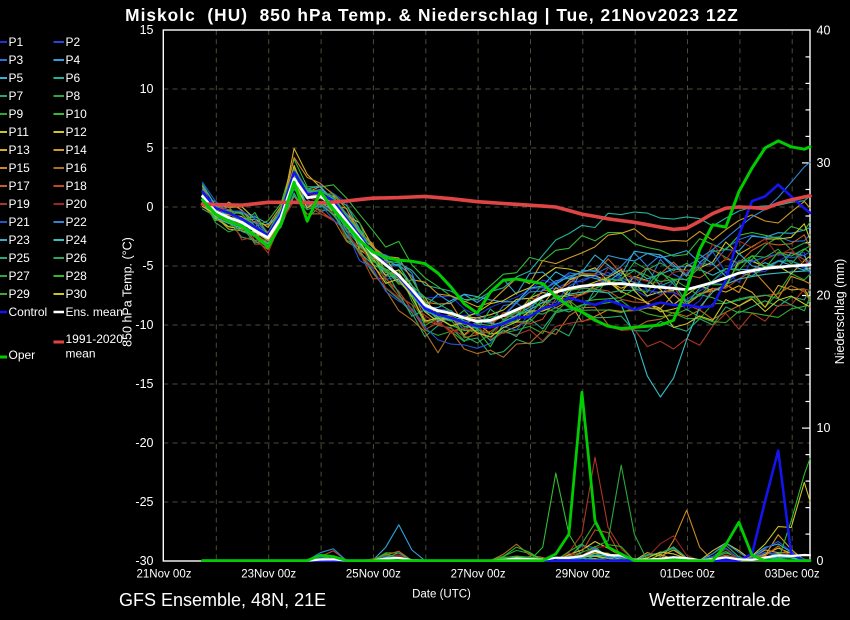  What do you see at coordinates (144, 325) in the screenshot?
I see `svg-text: -10` at bounding box center [144, 325].